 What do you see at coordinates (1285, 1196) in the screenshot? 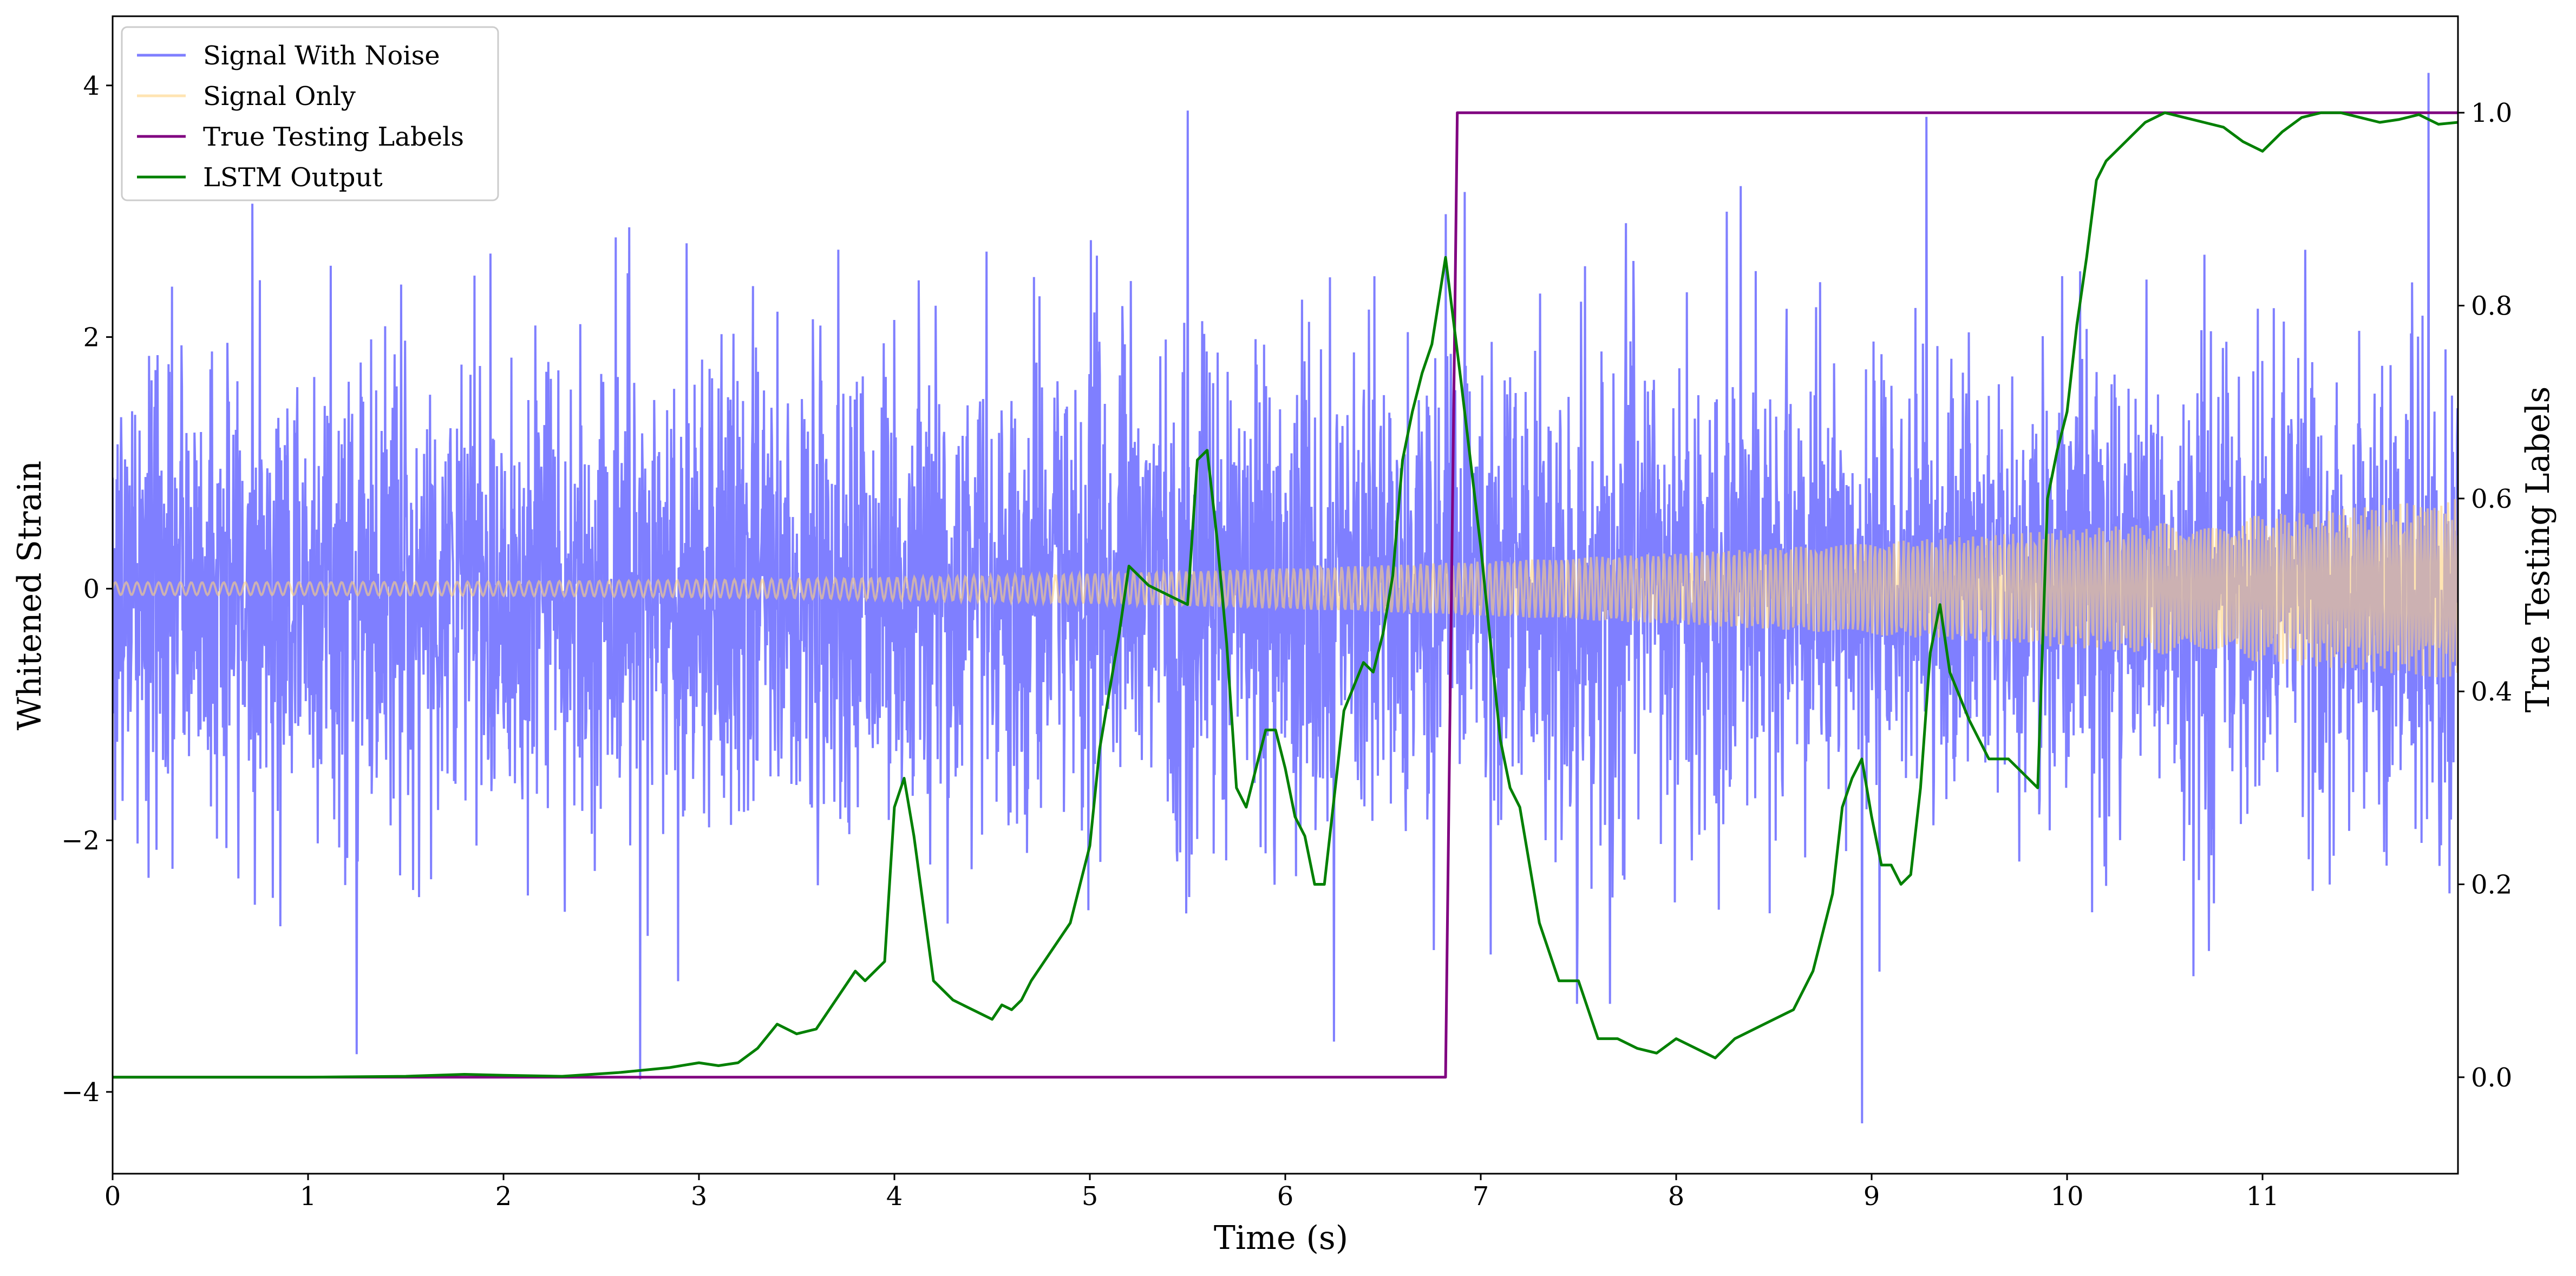
I see `x-tick-label: 6` at bounding box center [1285, 1196].